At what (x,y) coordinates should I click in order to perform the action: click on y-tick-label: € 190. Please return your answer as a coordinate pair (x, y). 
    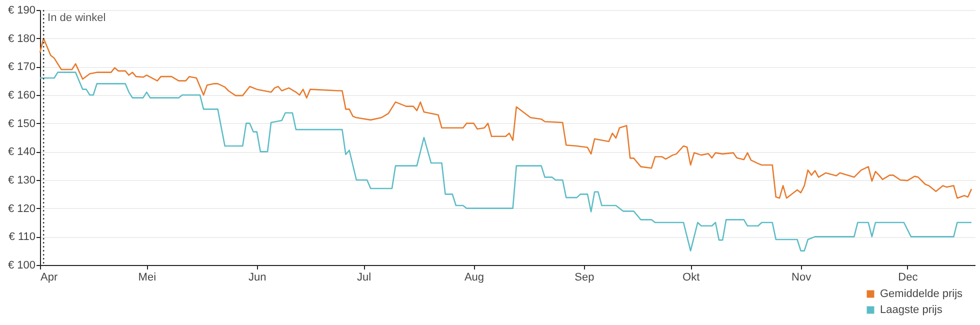
    Looking at the image, I should click on (22, 10).